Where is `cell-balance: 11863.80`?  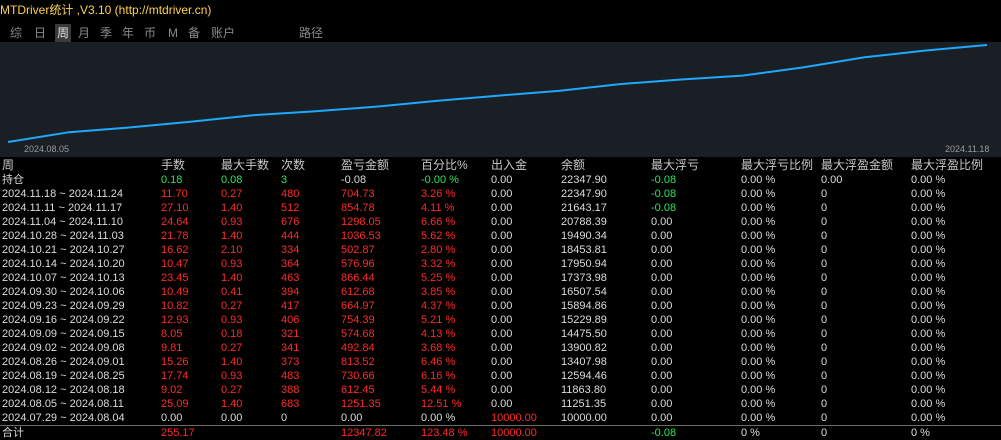 cell-balance: 11863.80 is located at coordinates (584, 390).